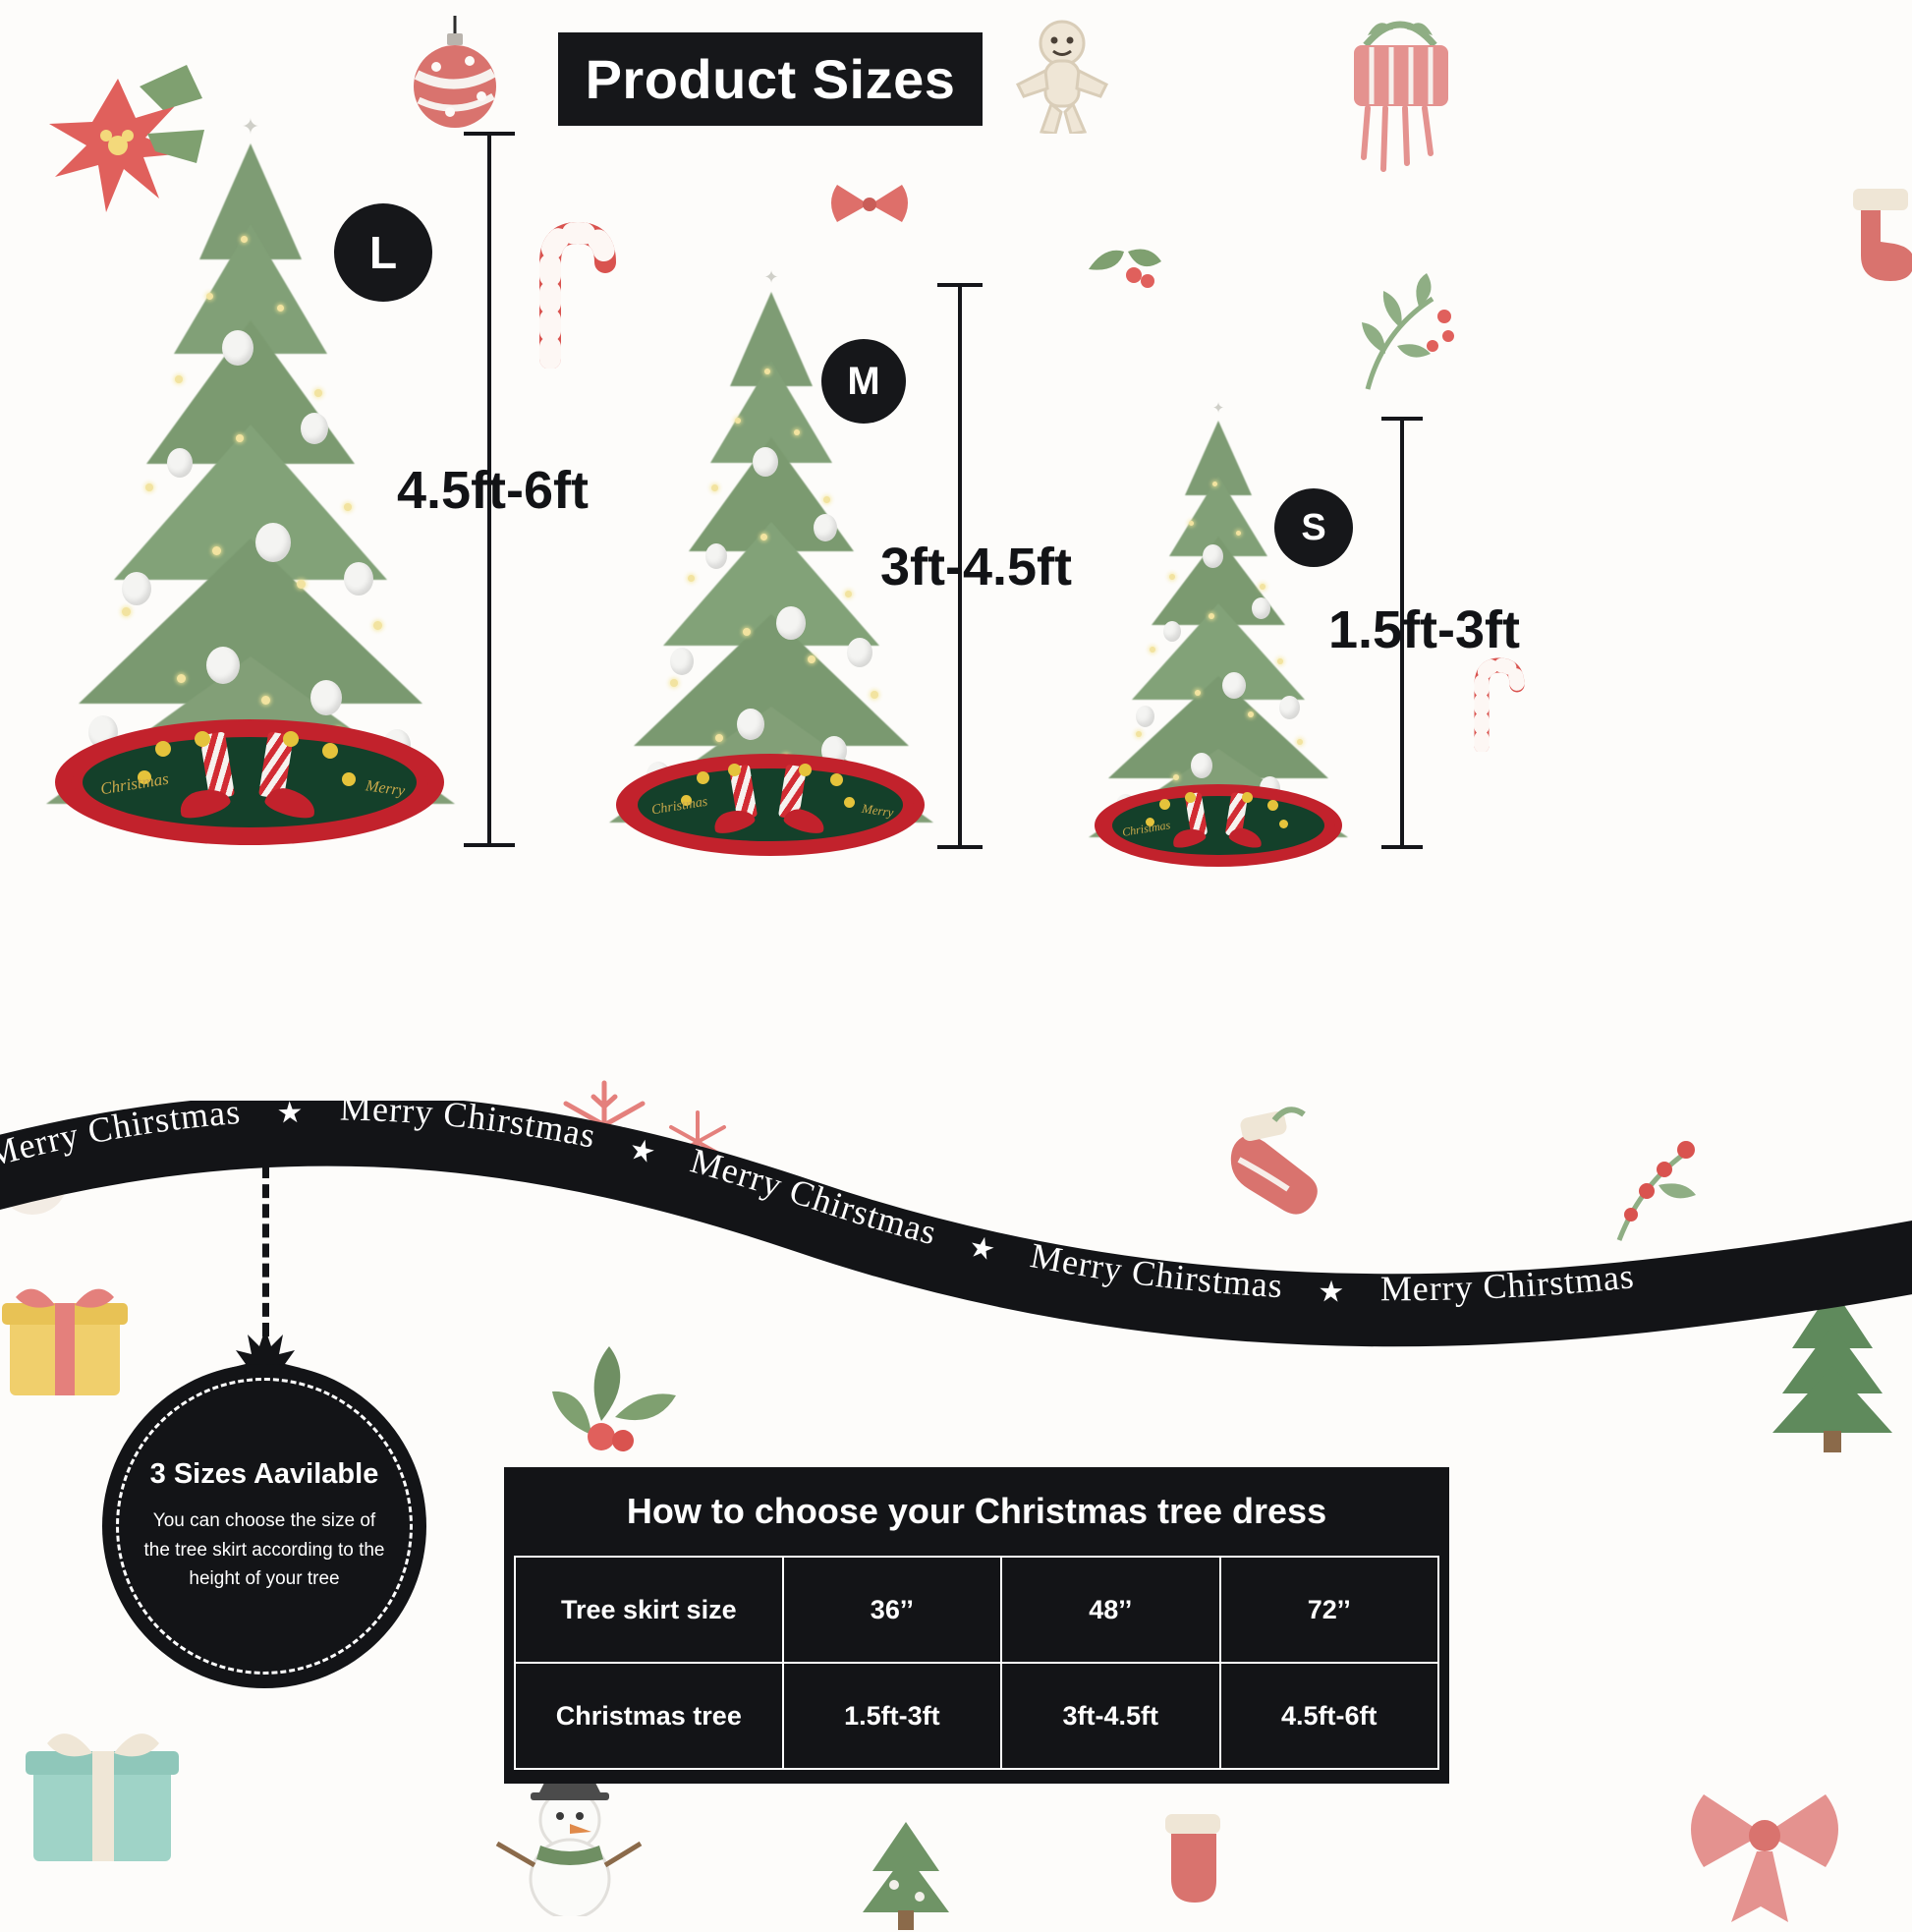  What do you see at coordinates (1123, 270) in the screenshot?
I see `holly-icon` at bounding box center [1123, 270].